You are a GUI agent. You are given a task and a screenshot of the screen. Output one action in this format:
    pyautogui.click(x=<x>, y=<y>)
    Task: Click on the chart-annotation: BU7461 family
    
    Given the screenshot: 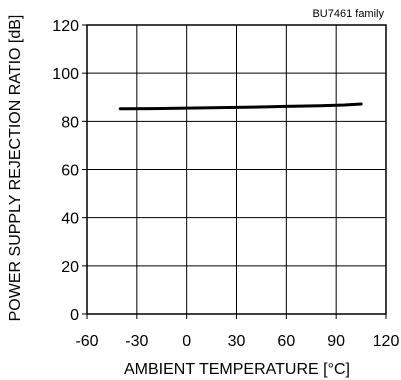 What is the action you would take?
    pyautogui.click(x=348, y=14)
    